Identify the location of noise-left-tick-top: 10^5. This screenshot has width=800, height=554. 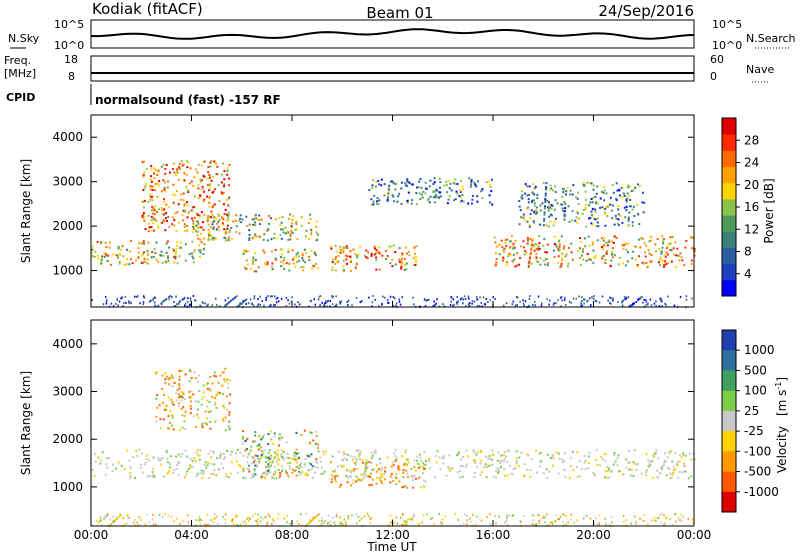
(69, 24).